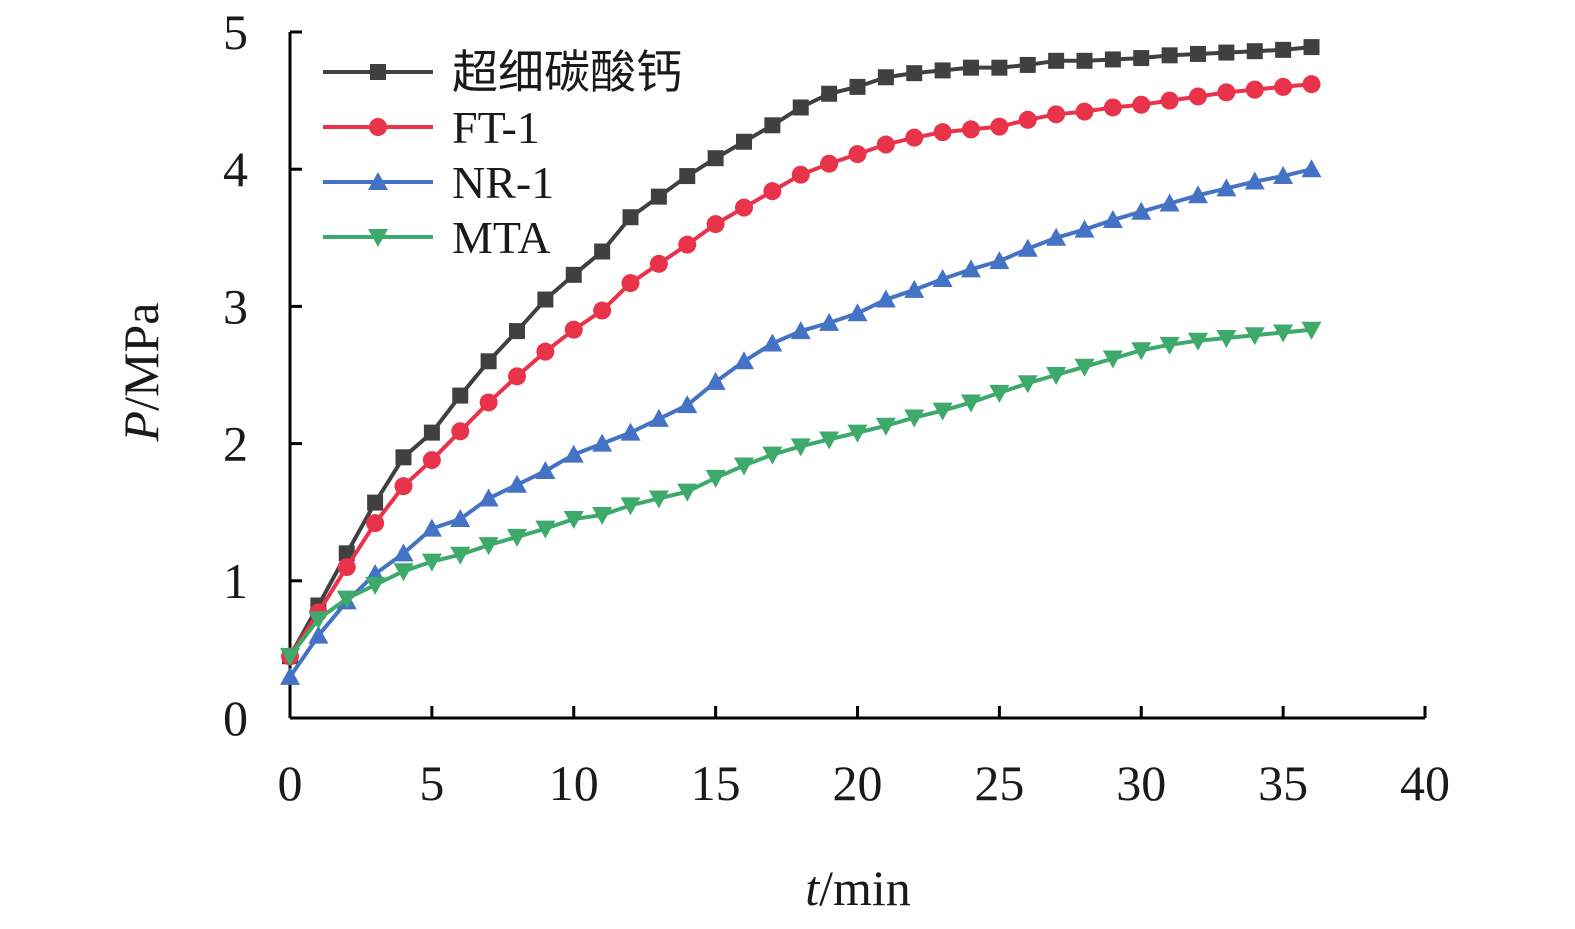 Image resolution: width=1575 pixels, height=929 pixels. I want to click on x-tick-label: 5, so click(431, 783).